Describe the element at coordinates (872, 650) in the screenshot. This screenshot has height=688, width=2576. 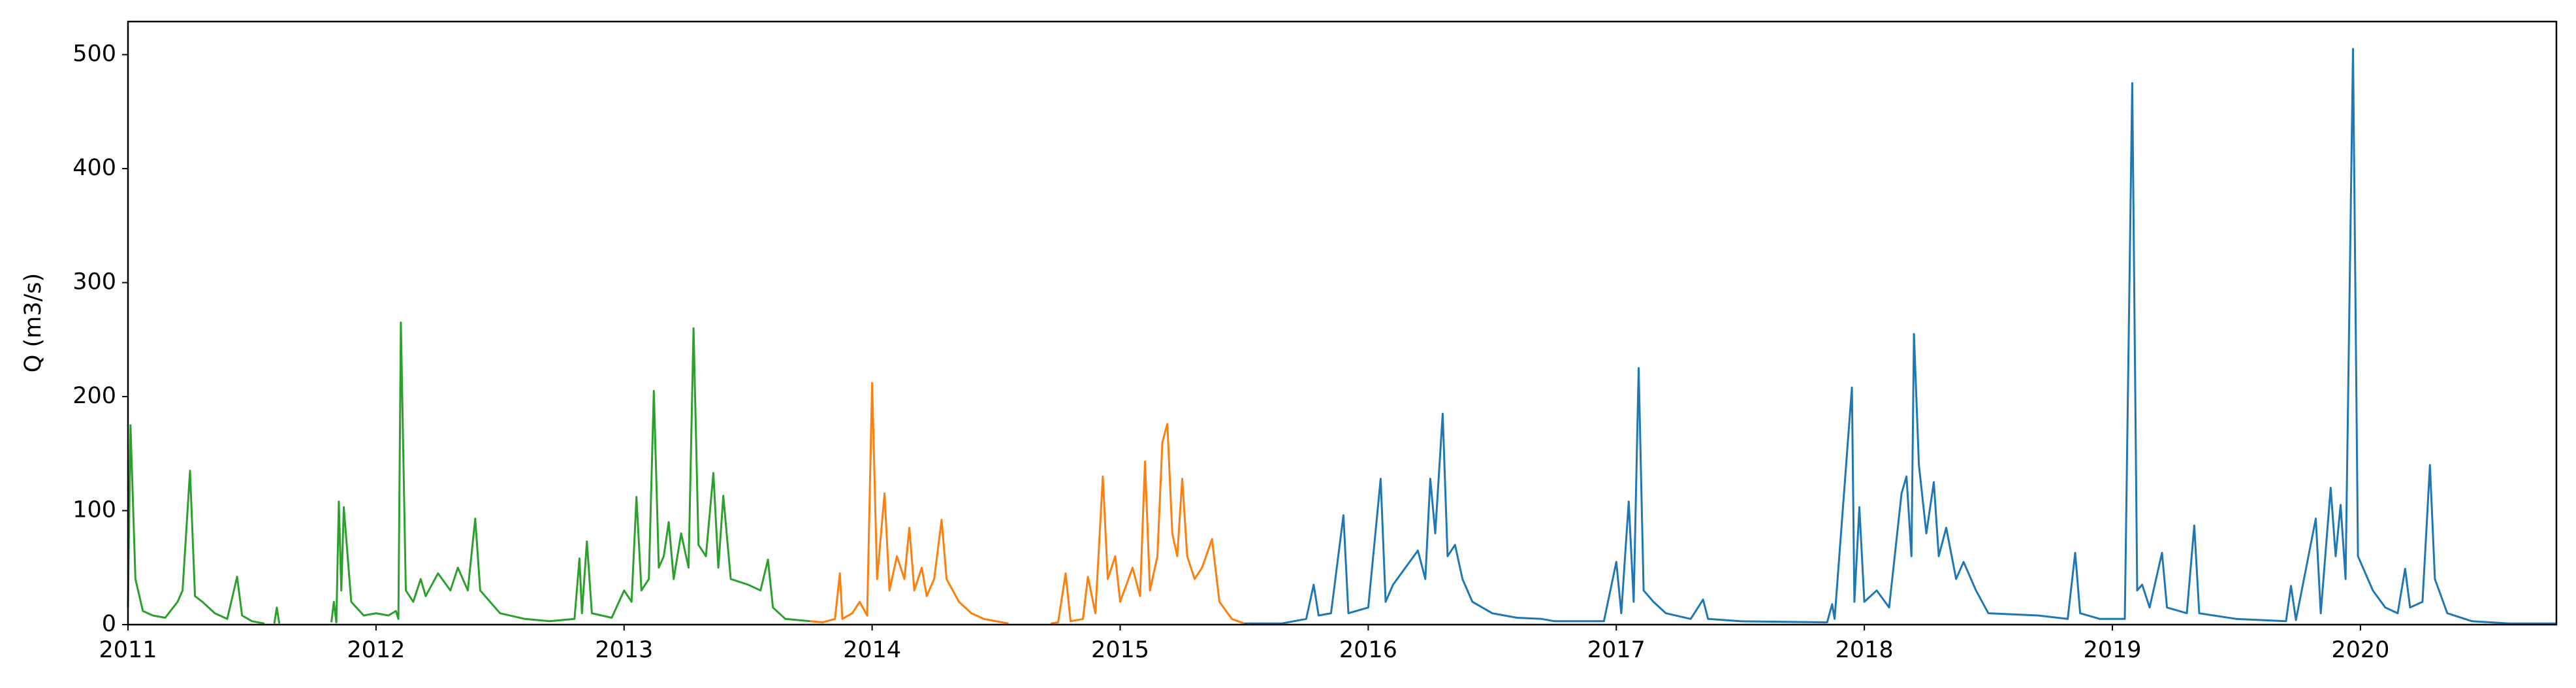
I see `x-tick-label: 2014` at that location.